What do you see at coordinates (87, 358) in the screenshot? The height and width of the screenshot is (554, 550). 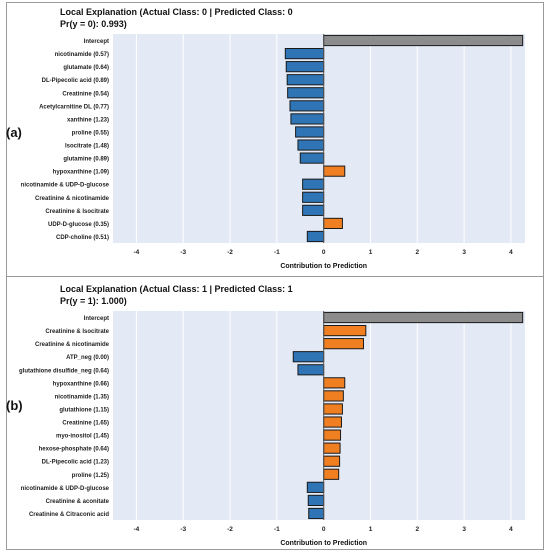 I see `category-label: ATP_neg (0.00)` at bounding box center [87, 358].